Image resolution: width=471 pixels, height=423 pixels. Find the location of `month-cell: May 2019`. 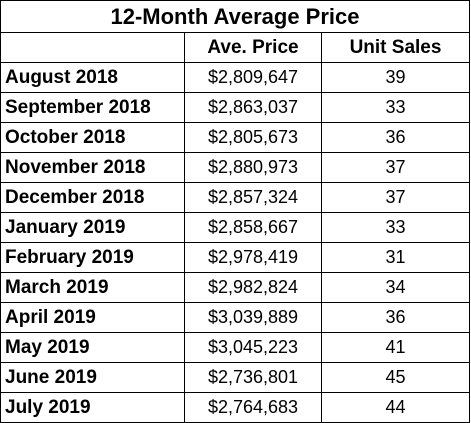

month-cell: May 2019 is located at coordinates (92, 347).